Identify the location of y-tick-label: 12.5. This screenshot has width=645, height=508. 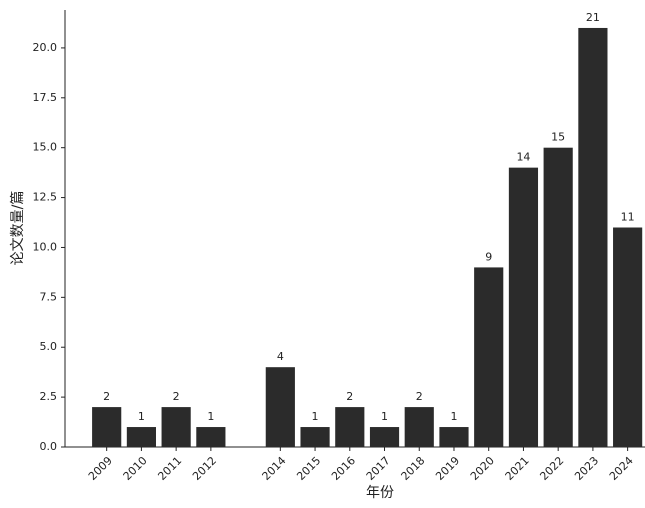
(45, 197).